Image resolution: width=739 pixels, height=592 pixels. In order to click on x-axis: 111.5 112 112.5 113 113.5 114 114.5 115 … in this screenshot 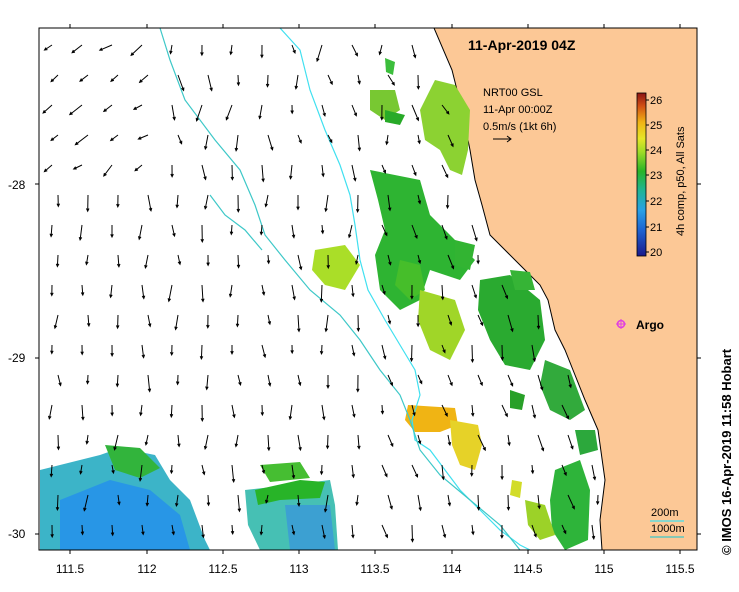, I will do `click(375, 569)`.